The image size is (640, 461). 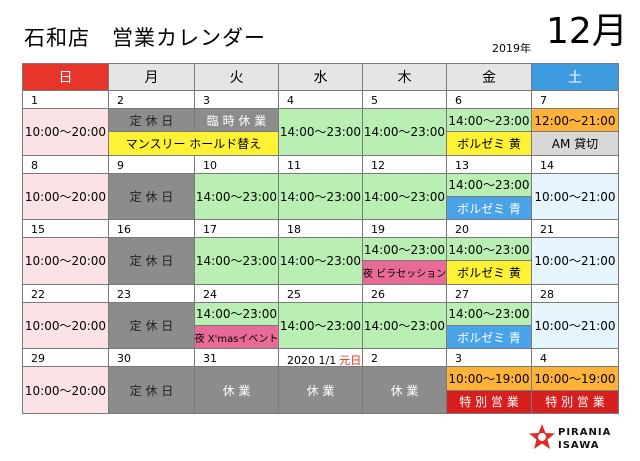 I want to click on calendar-day-cell: 26 14:00～23:00, so click(x=405, y=317).